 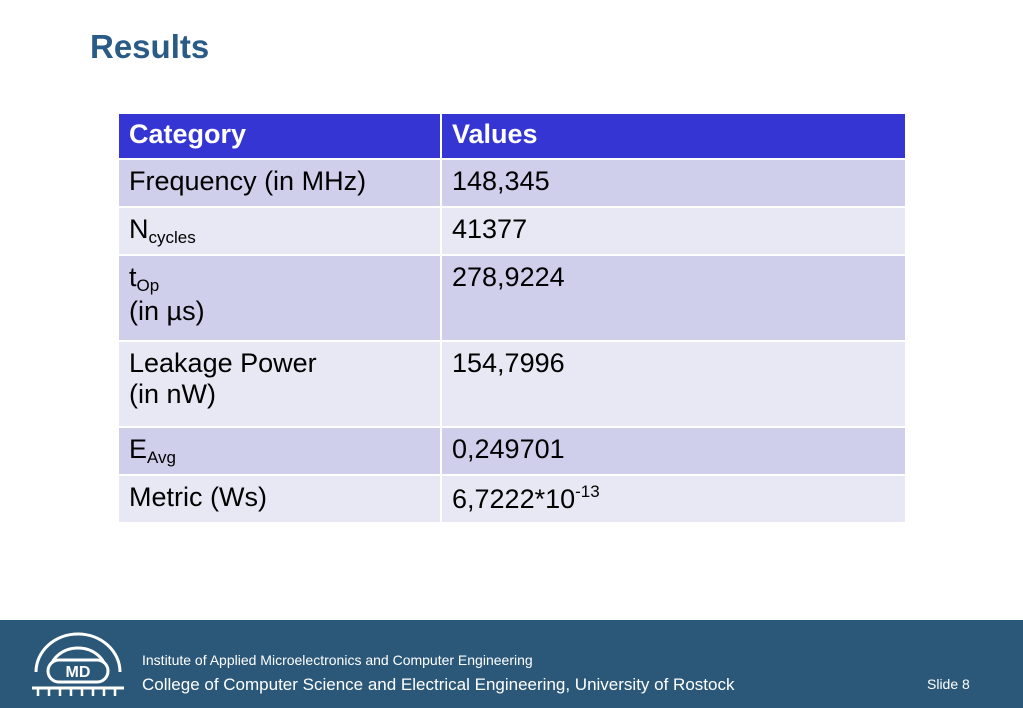 I want to click on value-text: 154,7996, so click(x=508, y=363).